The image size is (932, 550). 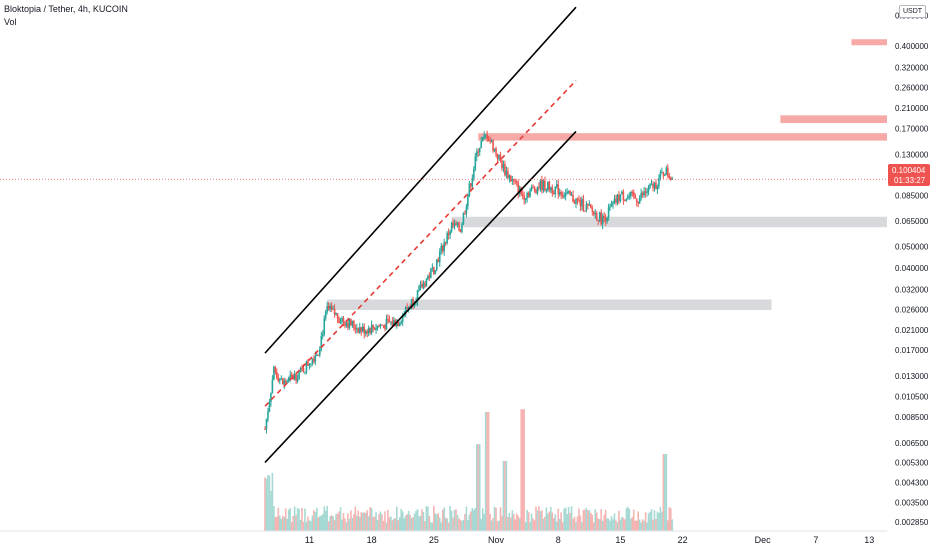 What do you see at coordinates (66, 9) in the screenshot?
I see `symbol-title: Bloktopia / Tether, 4h, KUCOIN` at bounding box center [66, 9].